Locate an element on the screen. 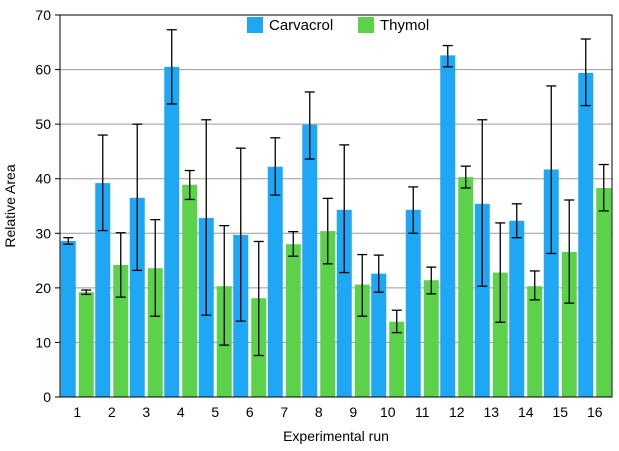  y-tick-label: 50 is located at coordinates (43, 124).